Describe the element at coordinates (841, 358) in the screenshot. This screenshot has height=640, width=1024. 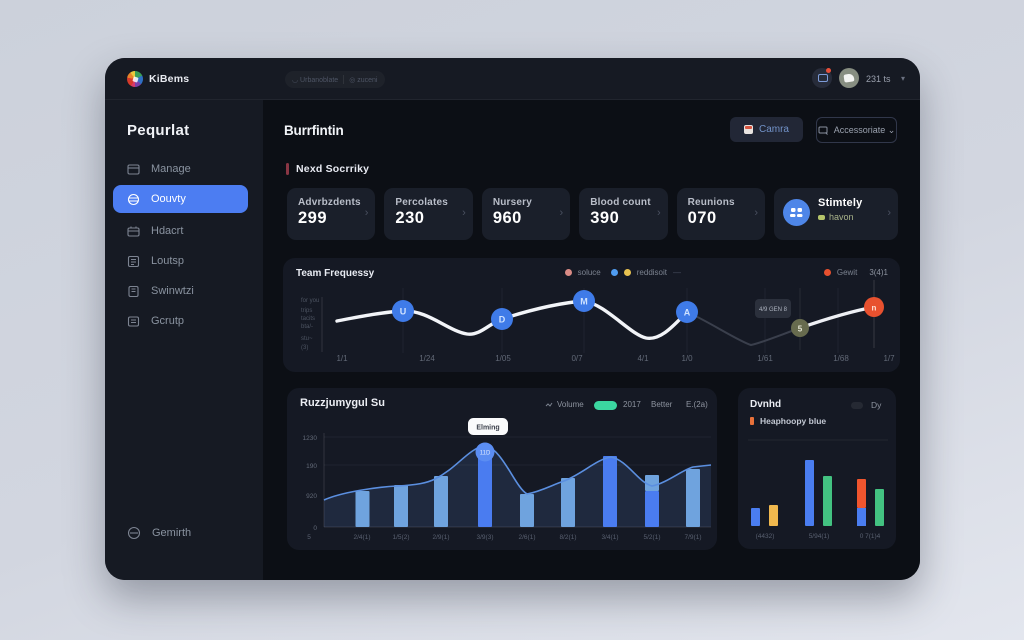
I see `svg-text: 1/68` at that location.